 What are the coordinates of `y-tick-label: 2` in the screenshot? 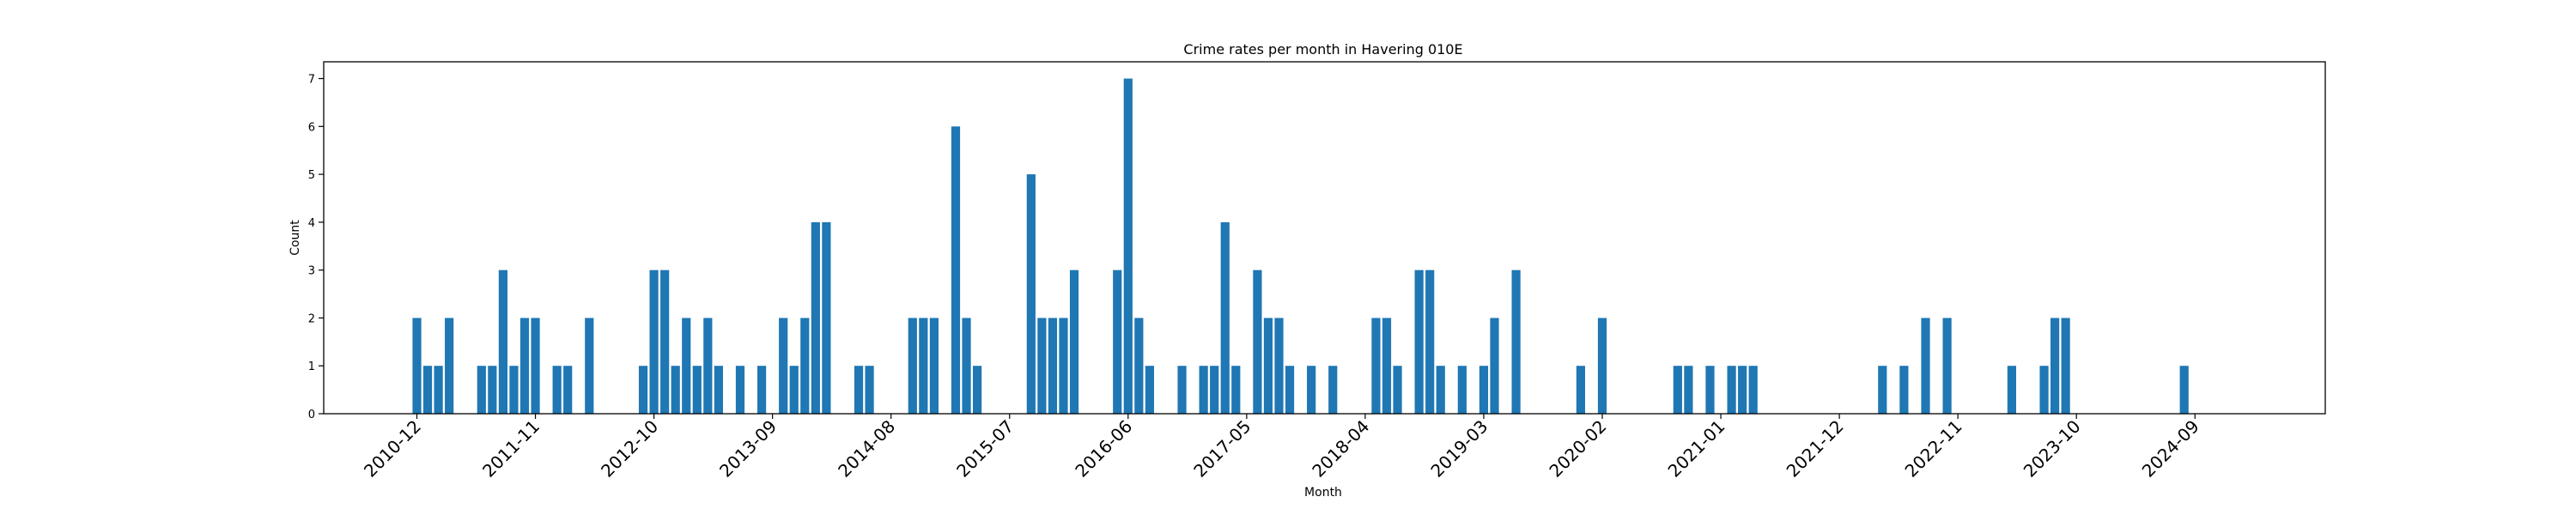 It's located at (312, 318).